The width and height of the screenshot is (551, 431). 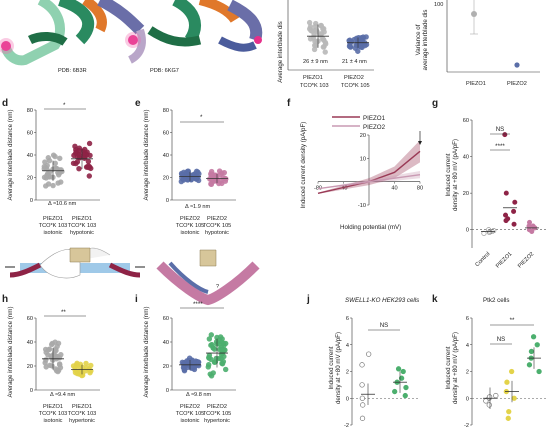 I want to click on f-legend-piezo2: PIEZO2, so click(x=374, y=127).